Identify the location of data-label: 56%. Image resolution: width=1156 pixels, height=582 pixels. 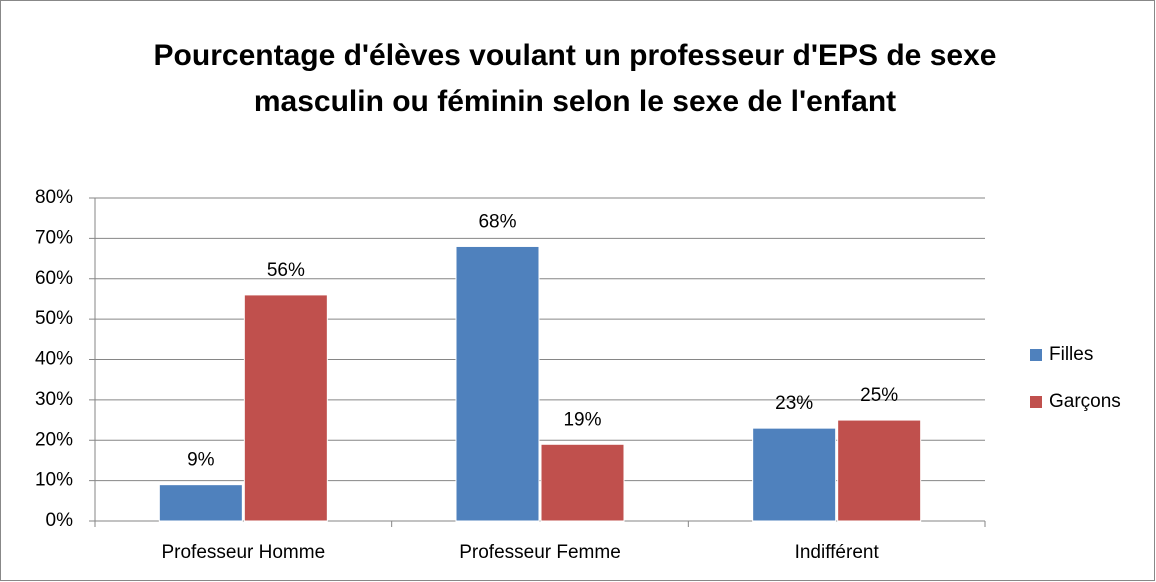
(286, 270).